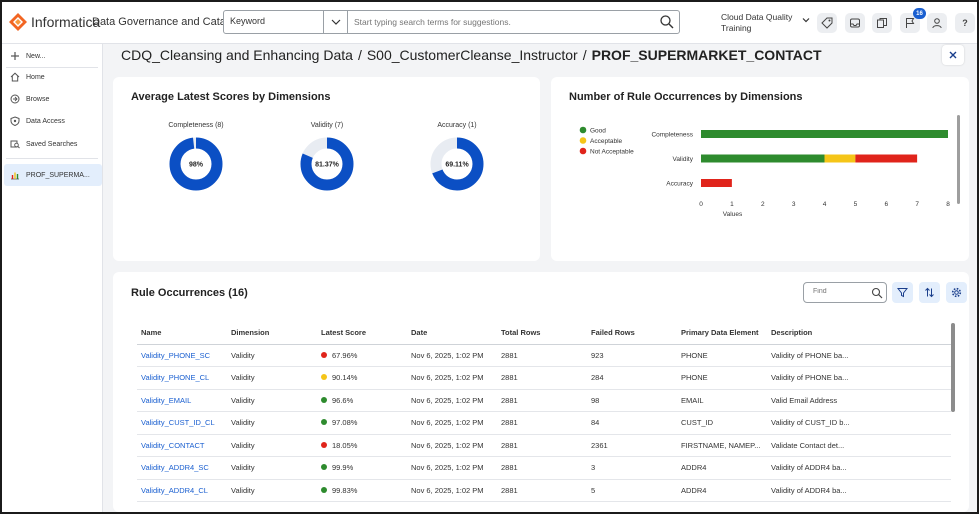  I want to click on tag-button, so click(827, 23).